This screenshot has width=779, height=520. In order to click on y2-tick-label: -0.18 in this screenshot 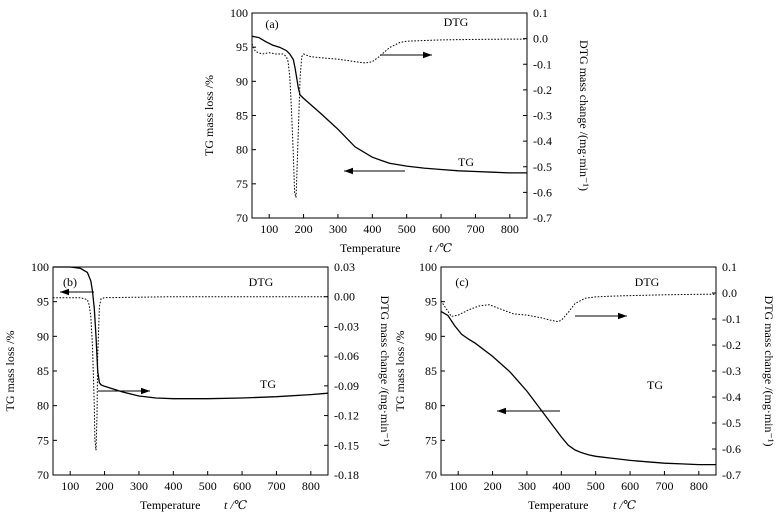, I will do `click(346, 475)`.